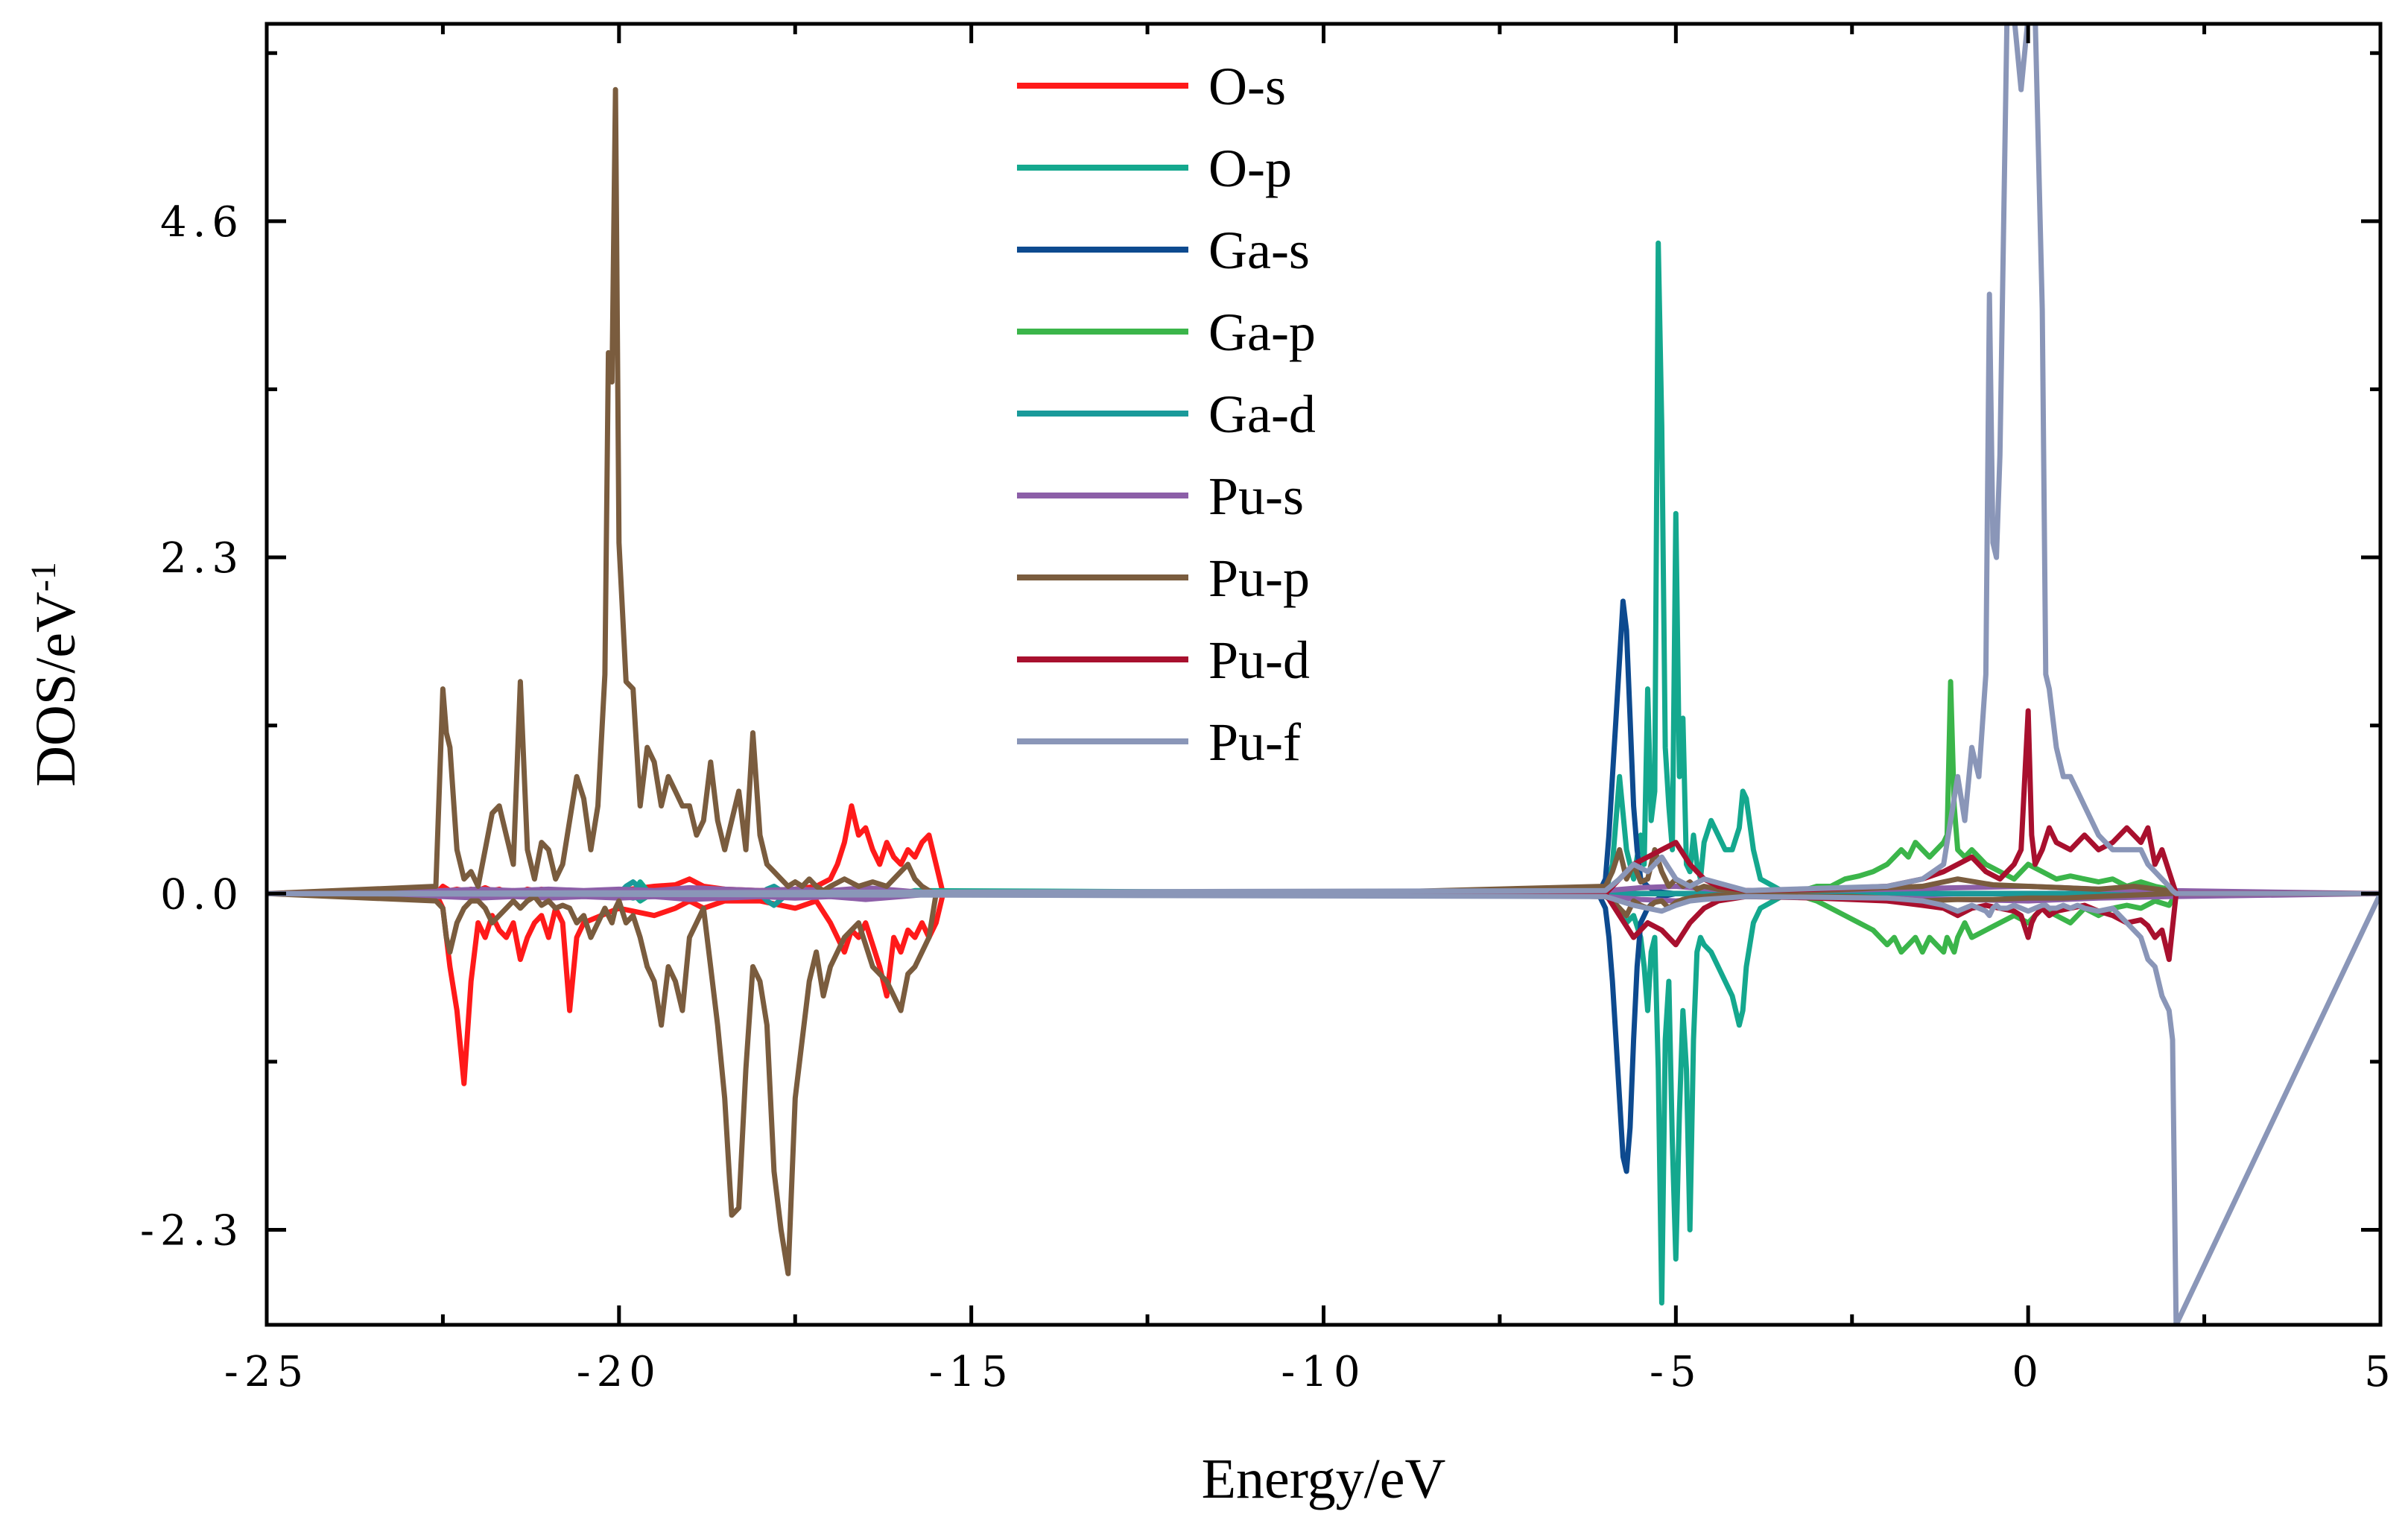 The height and width of the screenshot is (1526, 2408). I want to click on y-tick-label: -2.3, so click(192, 1230).